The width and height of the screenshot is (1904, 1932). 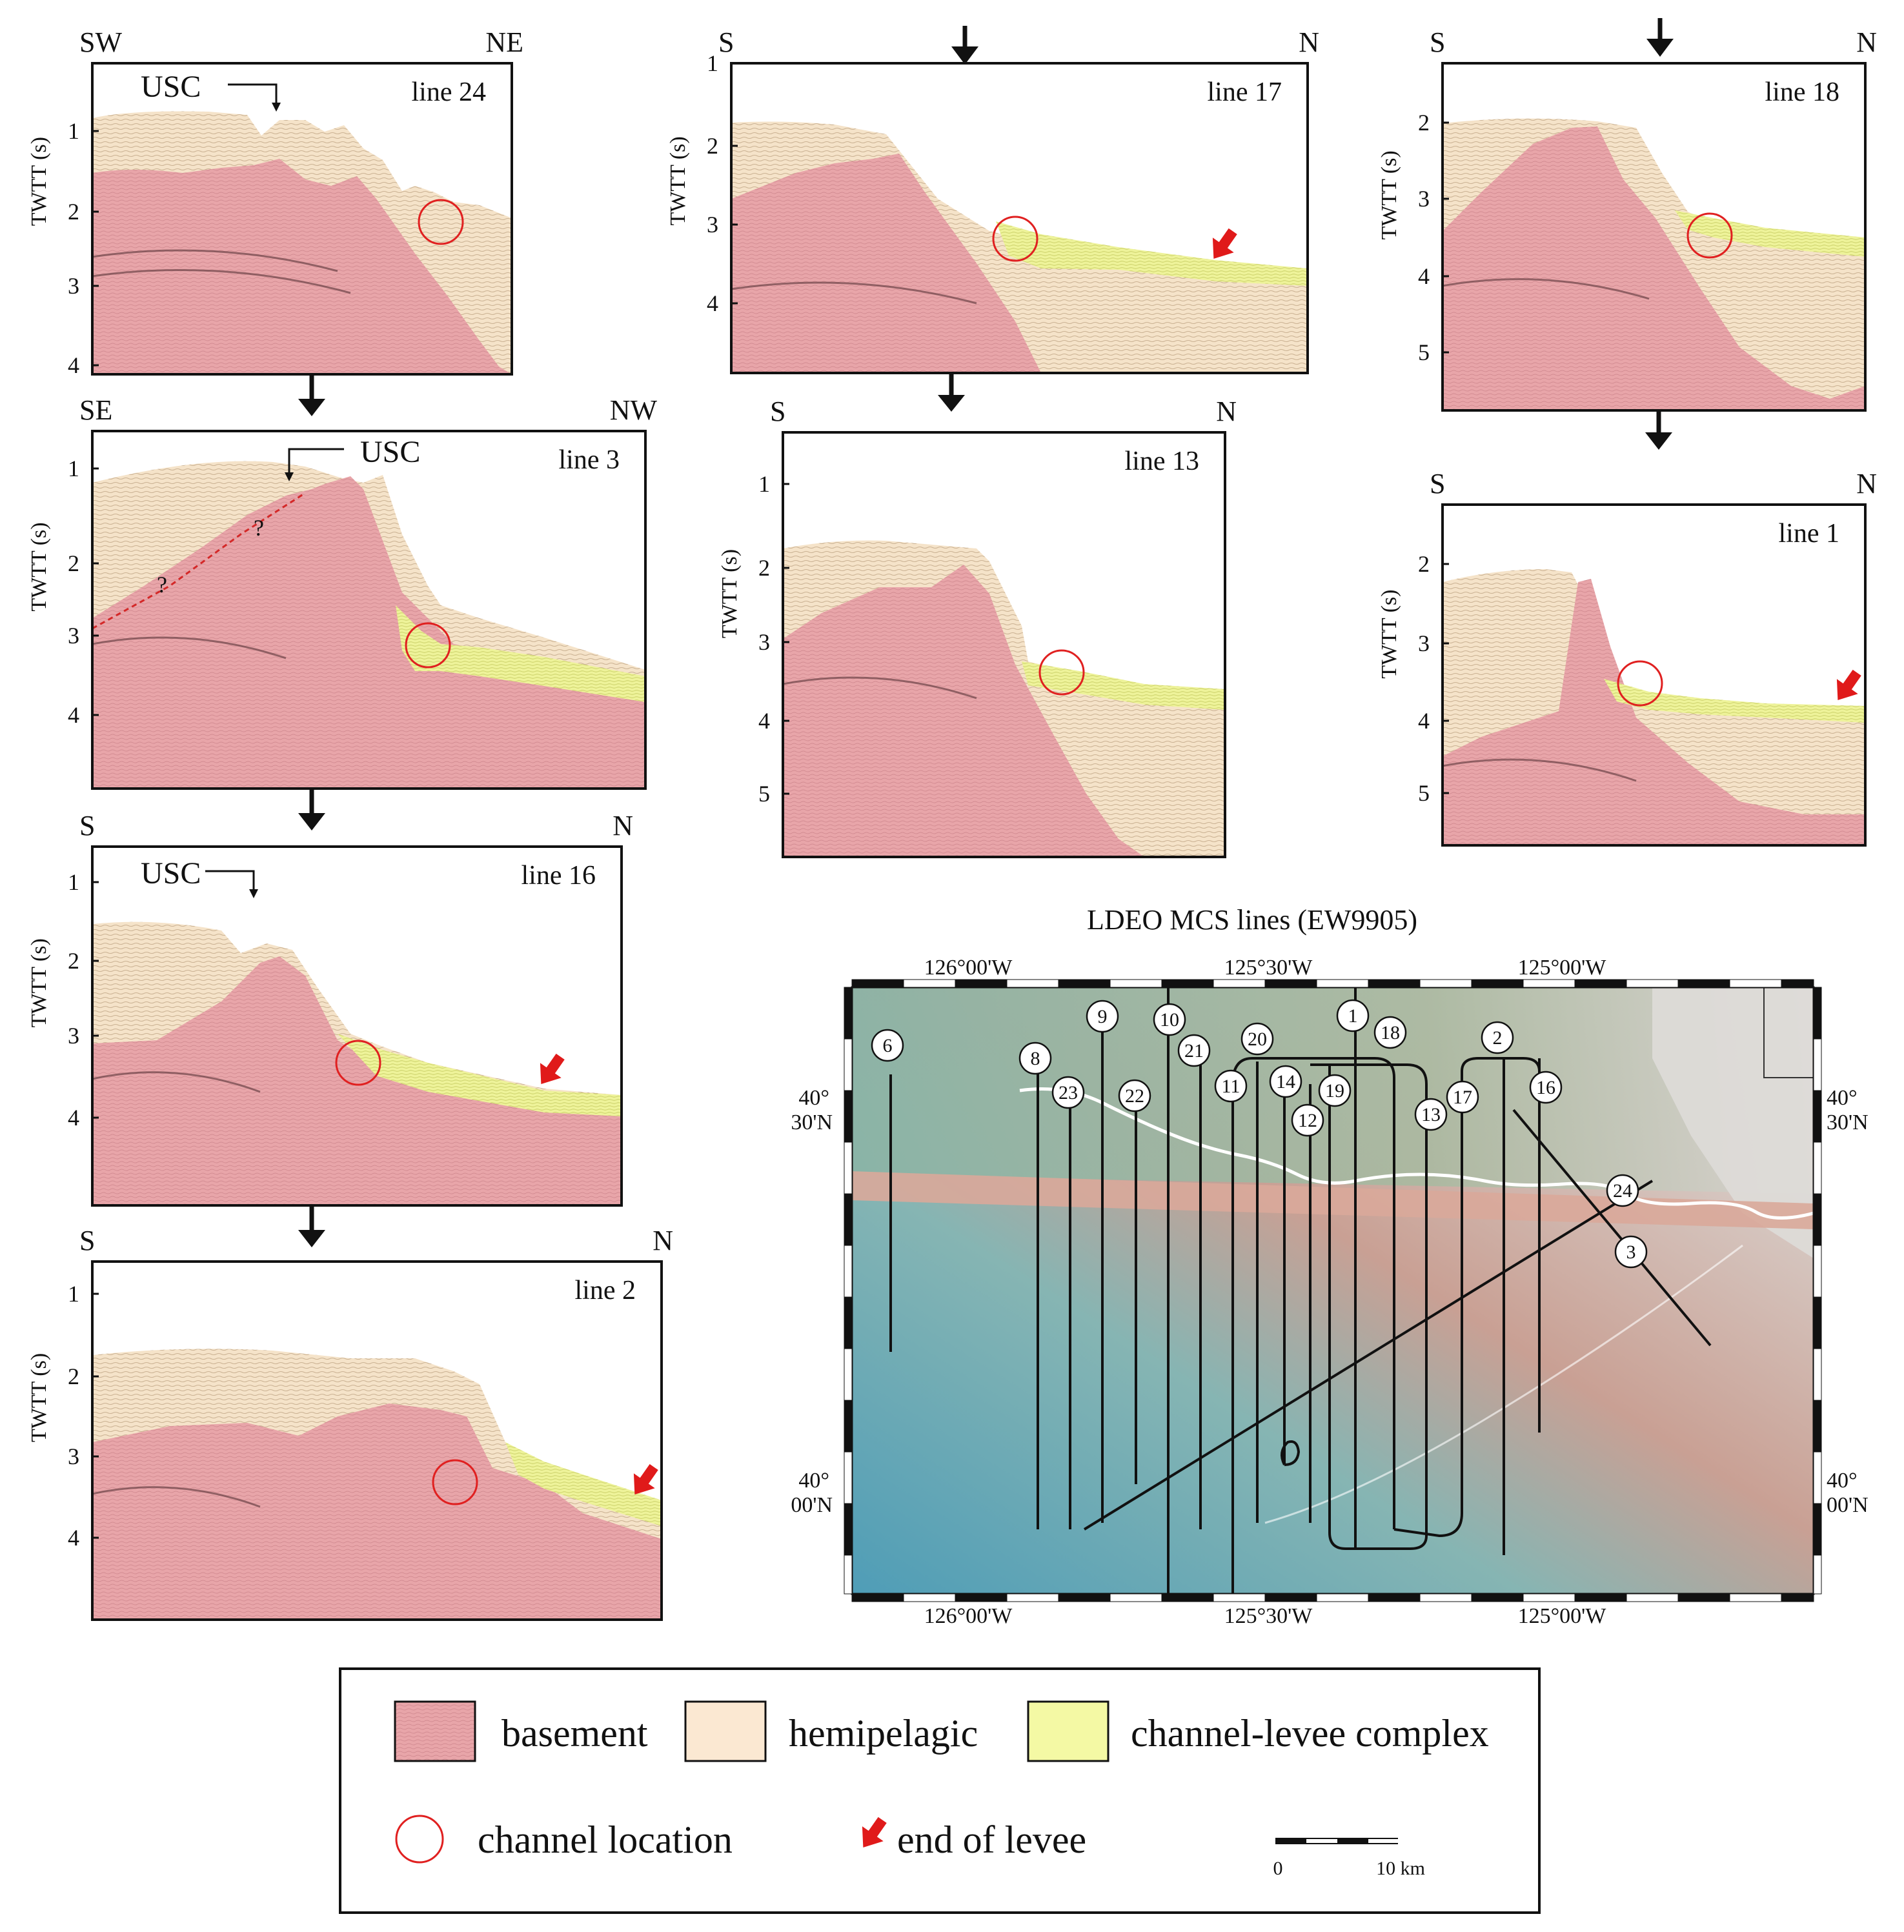 I want to click on direction-left: SW, so click(x=101, y=42).